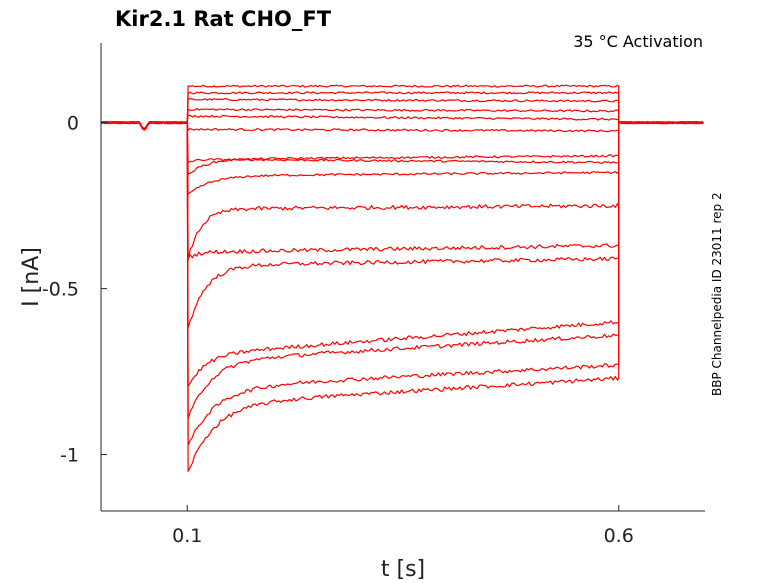 This screenshot has height=583, width=778. Describe the element at coordinates (619, 536) in the screenshot. I see `x-tick-label: 0.6` at that location.